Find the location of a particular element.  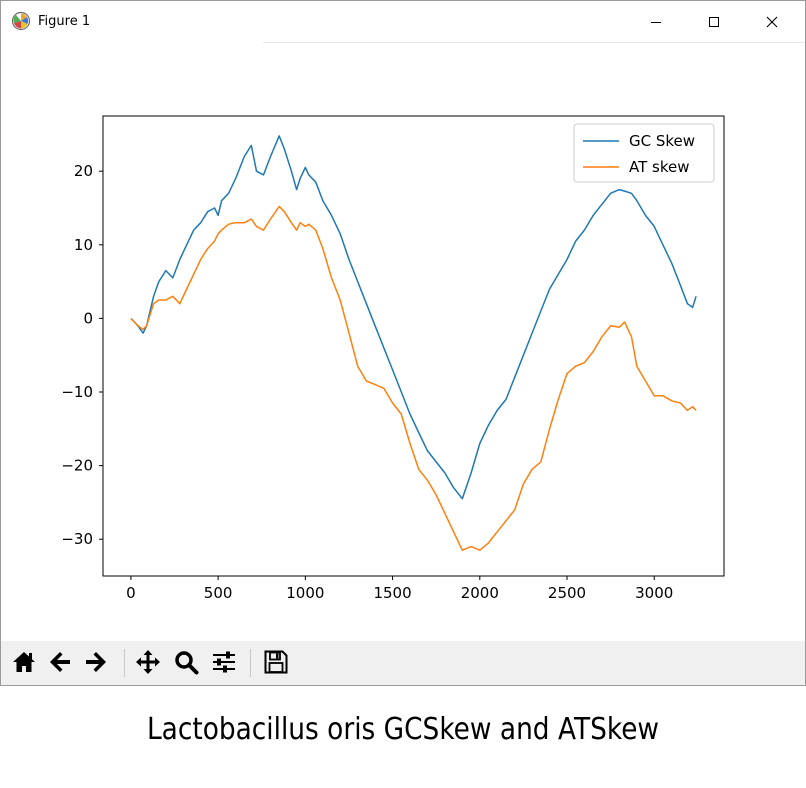

pan-move-icon is located at coordinates (148, 662).